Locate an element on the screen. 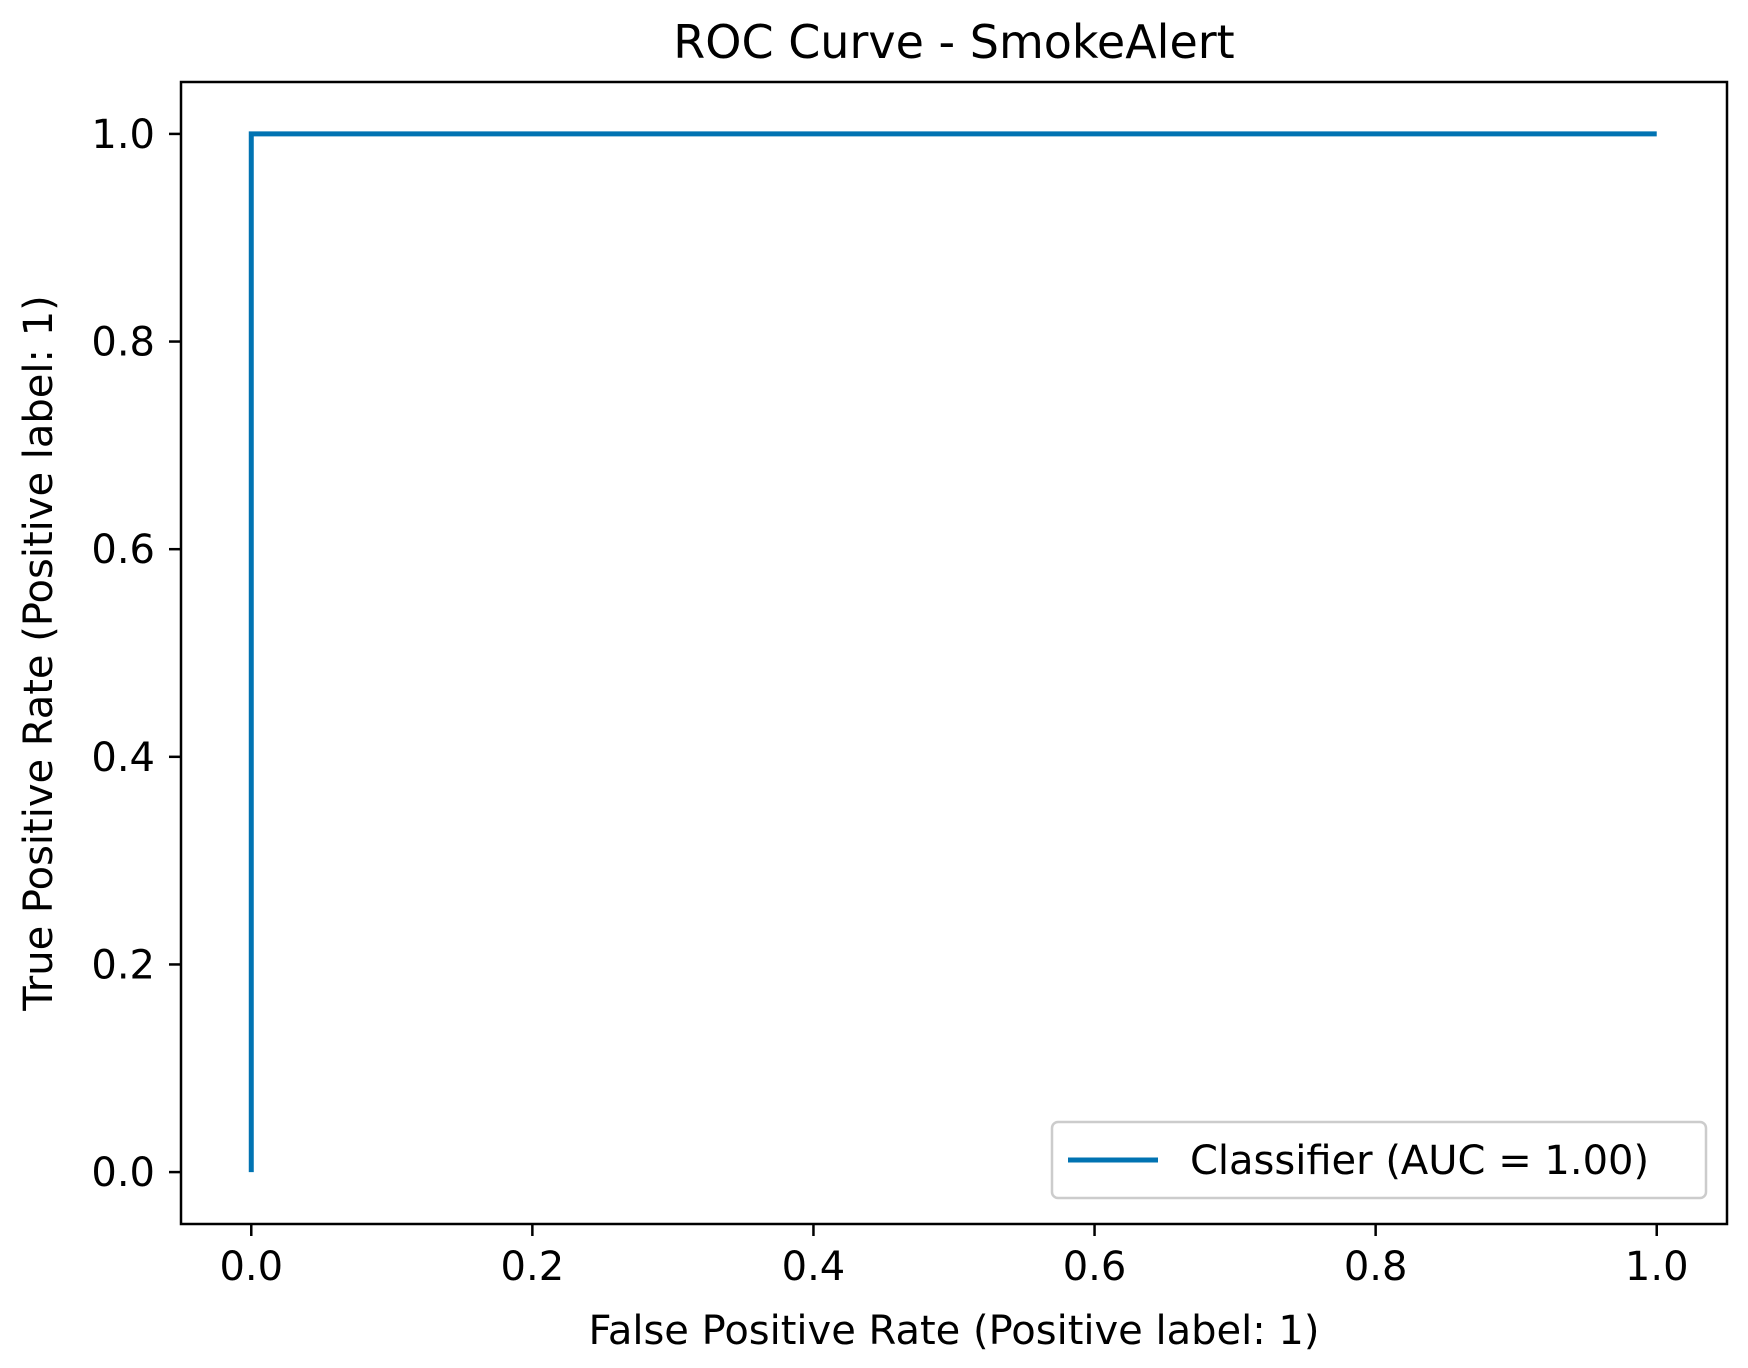 The height and width of the screenshot is (1368, 1748). y-tick-label: 0.6 is located at coordinates (123, 550).